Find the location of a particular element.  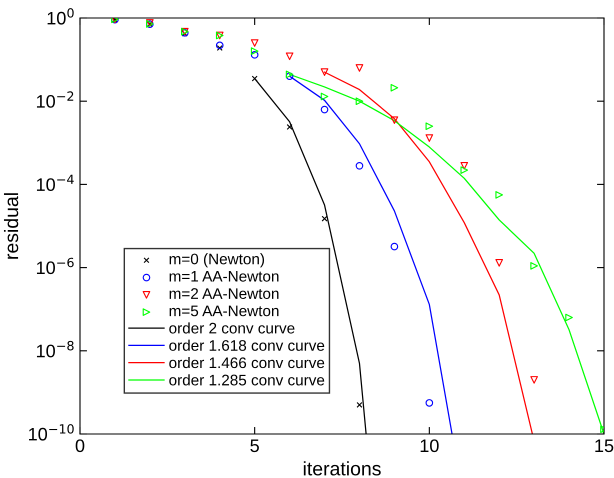

legend-label: m=1 AA-Newton is located at coordinates (224, 276).